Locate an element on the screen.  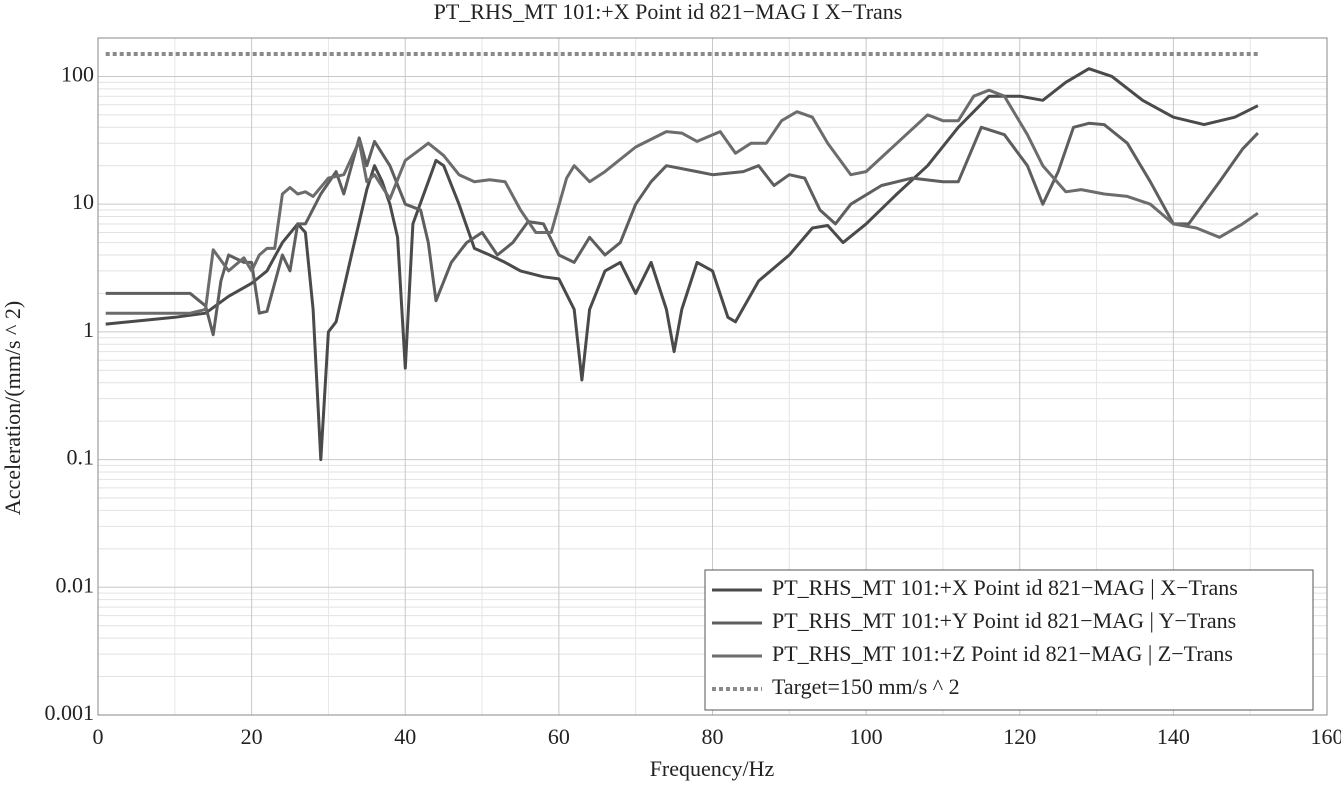
x-tick-label: 140 is located at coordinates (1173, 736).